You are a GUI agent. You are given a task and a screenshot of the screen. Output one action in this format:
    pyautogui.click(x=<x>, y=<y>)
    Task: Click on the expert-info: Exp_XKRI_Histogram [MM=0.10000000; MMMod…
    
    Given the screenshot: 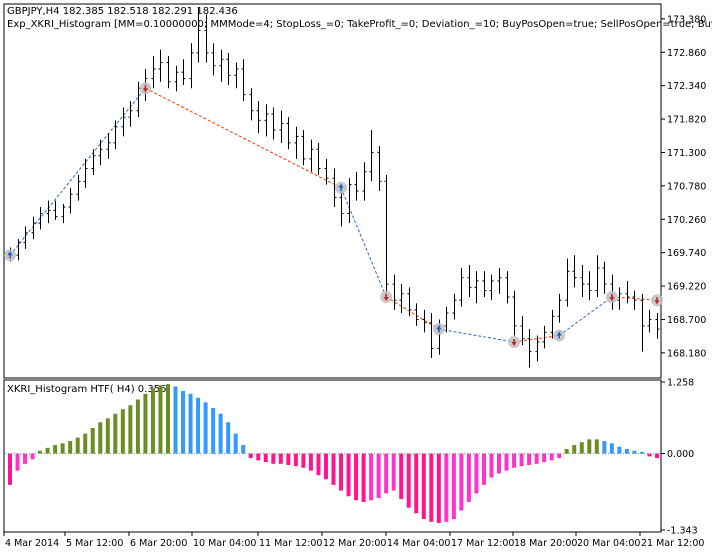 What is the action you would take?
    pyautogui.click(x=359, y=24)
    